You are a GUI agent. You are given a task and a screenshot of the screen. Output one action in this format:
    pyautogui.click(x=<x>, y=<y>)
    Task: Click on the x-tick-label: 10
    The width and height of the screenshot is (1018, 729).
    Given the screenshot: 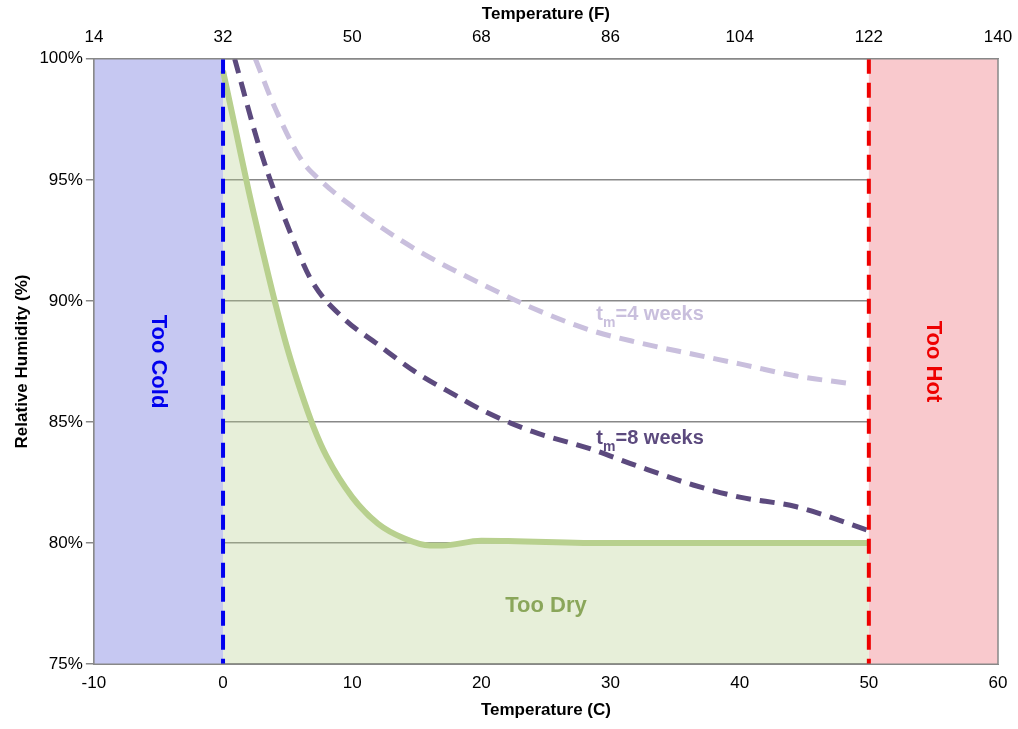 What is the action you would take?
    pyautogui.click(x=352, y=683)
    